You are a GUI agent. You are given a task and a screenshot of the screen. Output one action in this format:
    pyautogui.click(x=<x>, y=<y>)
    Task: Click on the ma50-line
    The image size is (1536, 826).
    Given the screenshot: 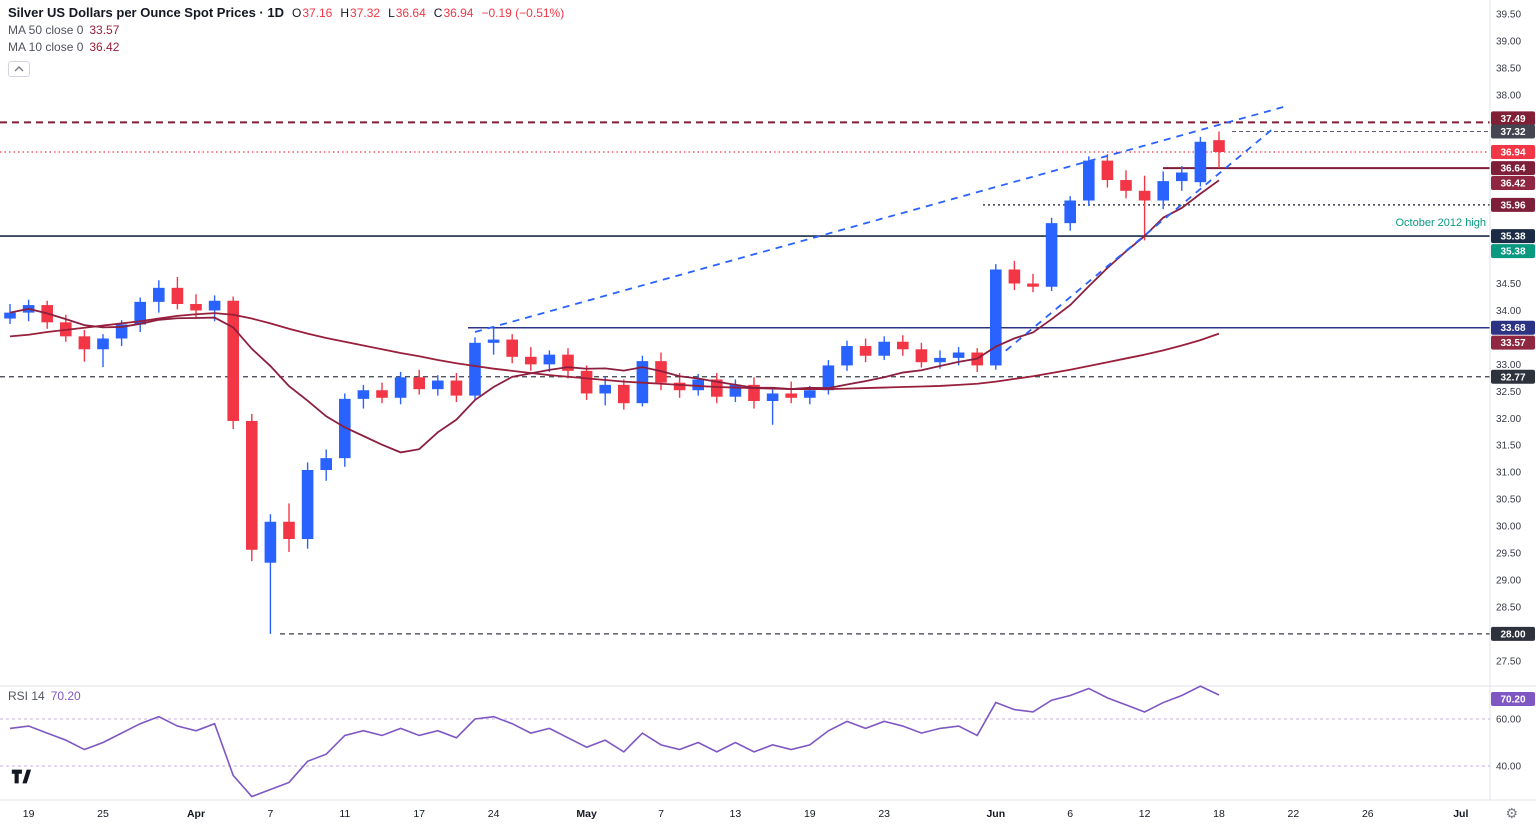 What is the action you would take?
    pyautogui.click(x=614, y=351)
    